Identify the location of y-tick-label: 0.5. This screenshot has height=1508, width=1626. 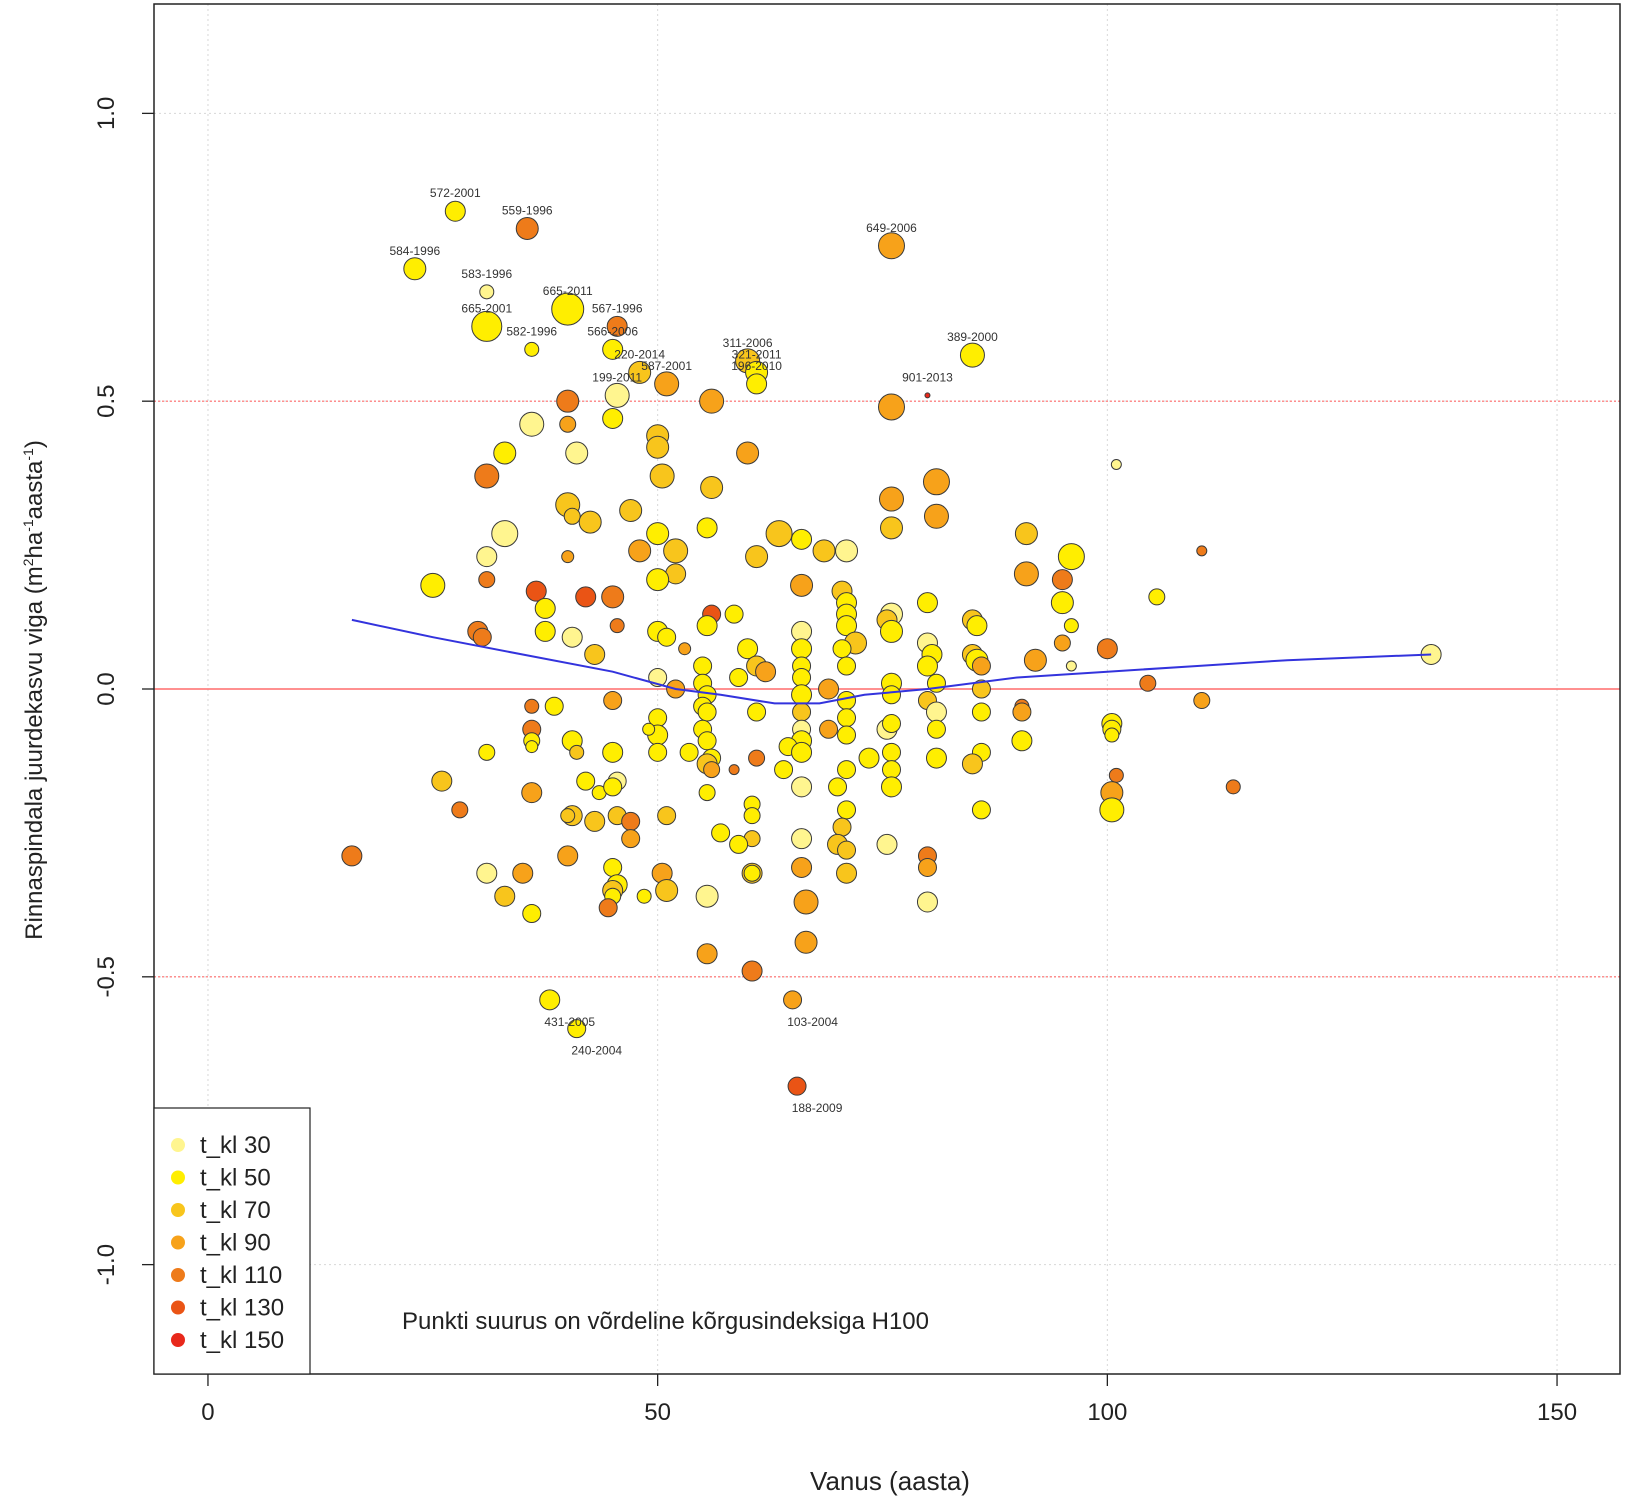
(106, 400).